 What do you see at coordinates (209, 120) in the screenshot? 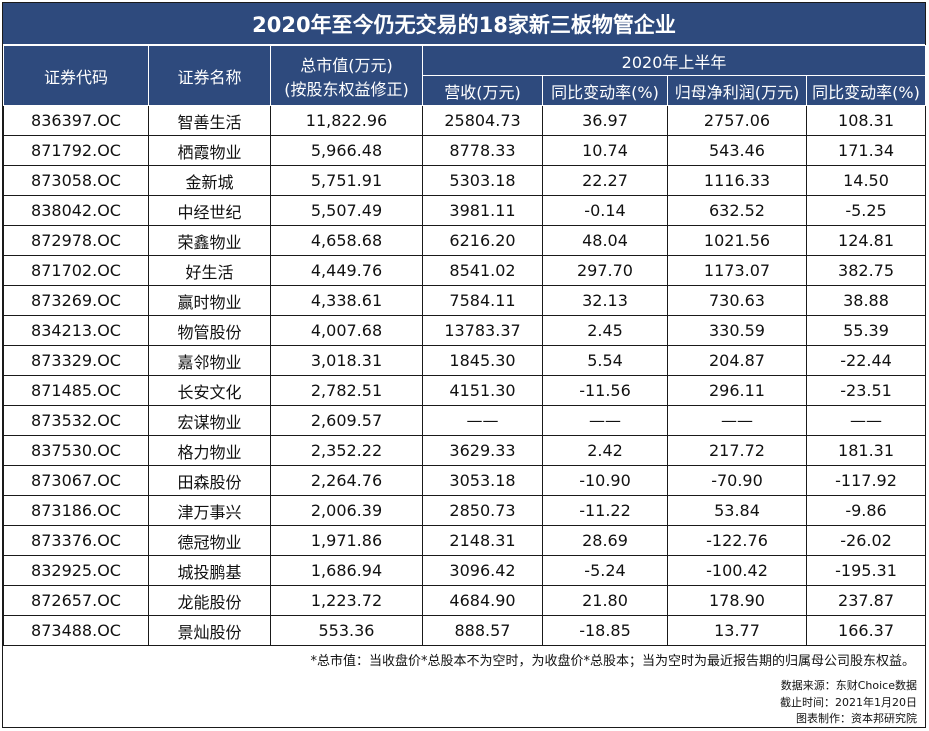
I see `cell-name: 智善生活` at bounding box center [209, 120].